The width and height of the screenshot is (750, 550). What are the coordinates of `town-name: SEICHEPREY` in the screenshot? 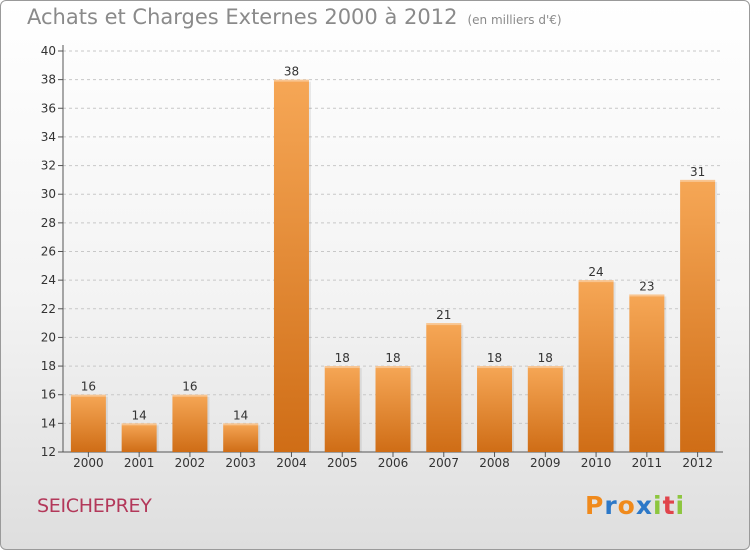 It's located at (94, 506).